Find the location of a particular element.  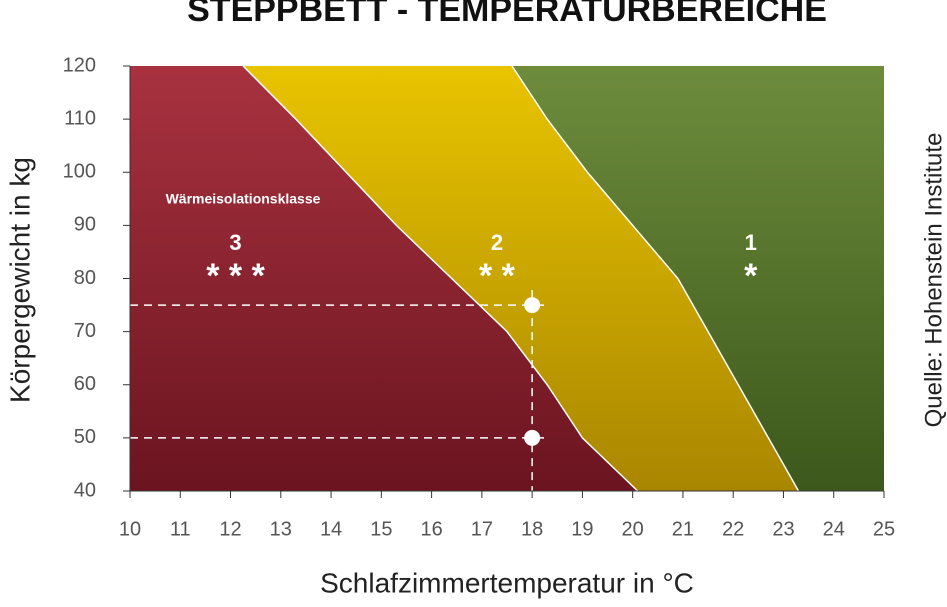

region-label: 1 is located at coordinates (751, 242).